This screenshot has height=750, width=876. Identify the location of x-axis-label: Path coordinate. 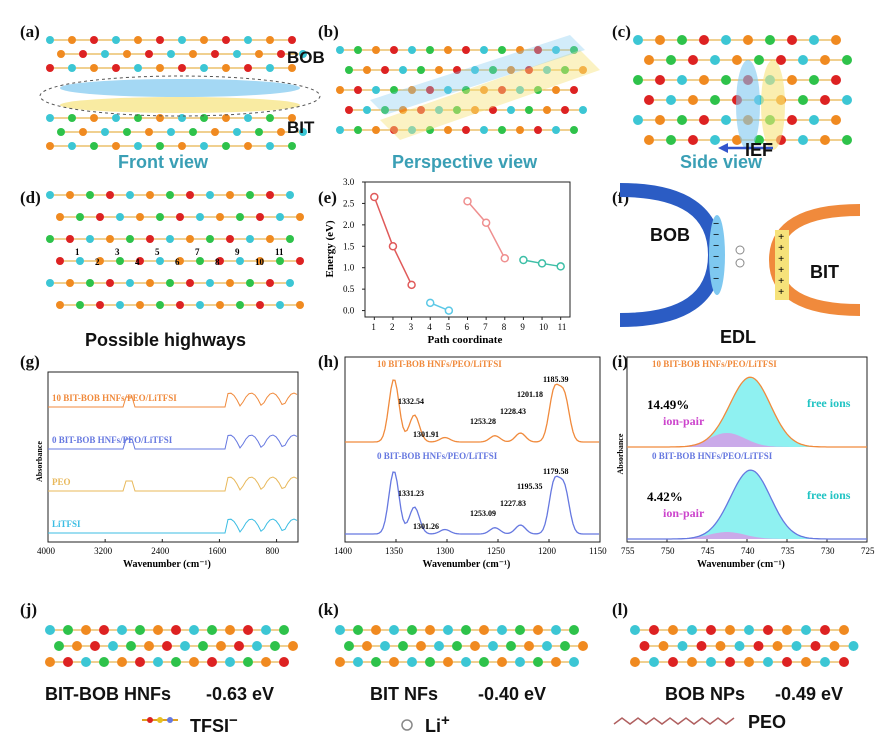
(465, 340).